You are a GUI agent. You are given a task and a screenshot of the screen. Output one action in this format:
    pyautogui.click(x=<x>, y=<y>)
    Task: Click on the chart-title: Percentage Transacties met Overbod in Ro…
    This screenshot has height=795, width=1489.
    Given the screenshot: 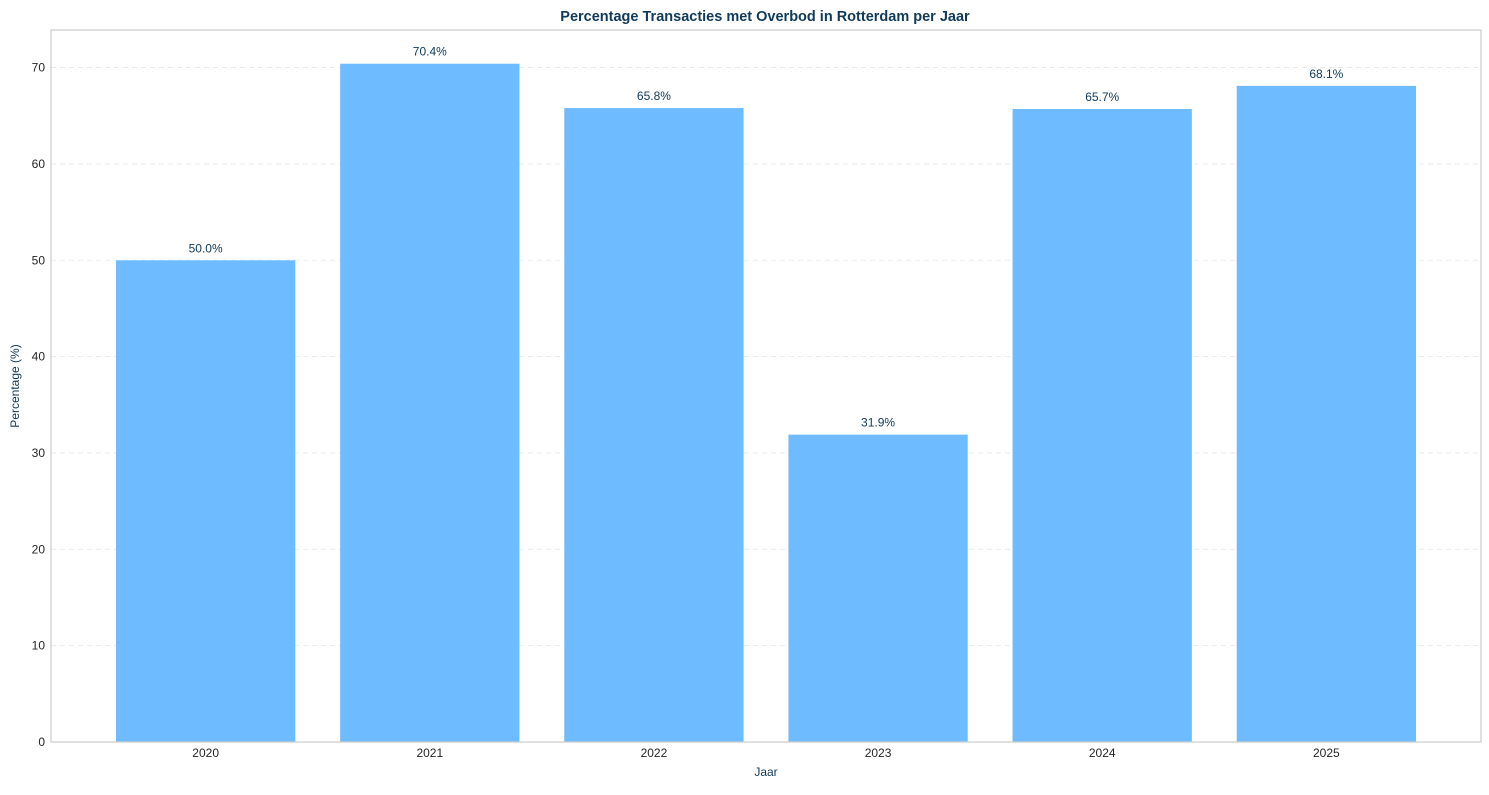 What is the action you would take?
    pyautogui.click(x=765, y=17)
    